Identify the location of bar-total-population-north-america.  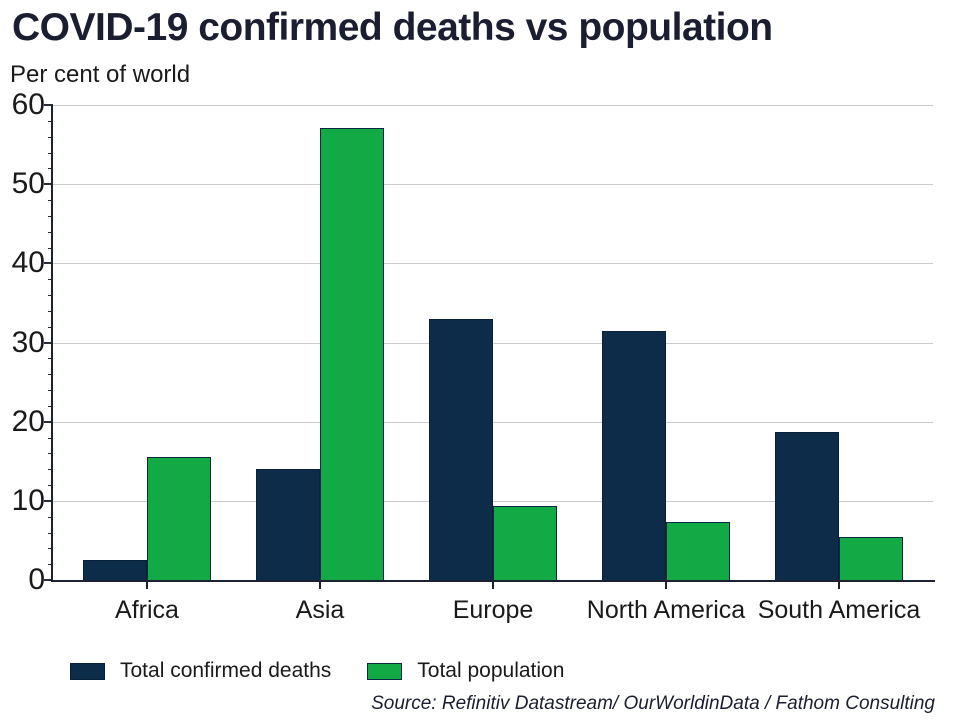
(698, 551).